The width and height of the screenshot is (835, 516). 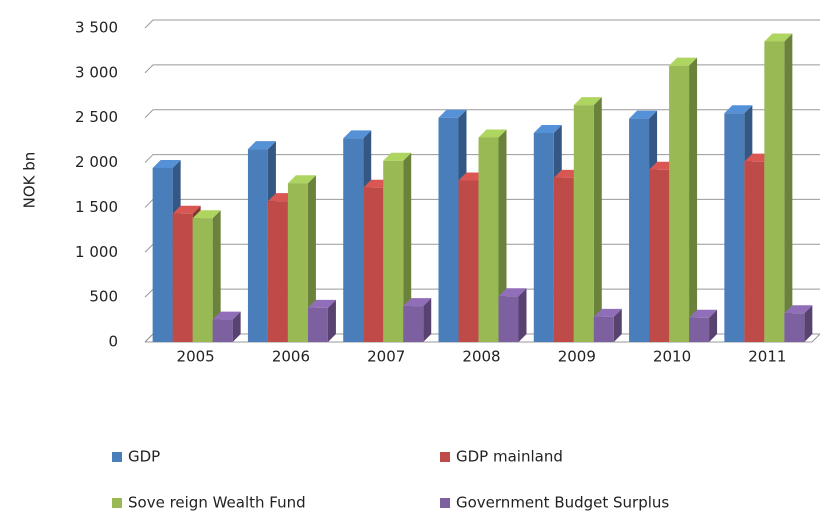 I want to click on y-tick-label: 2 000, so click(x=96, y=162).